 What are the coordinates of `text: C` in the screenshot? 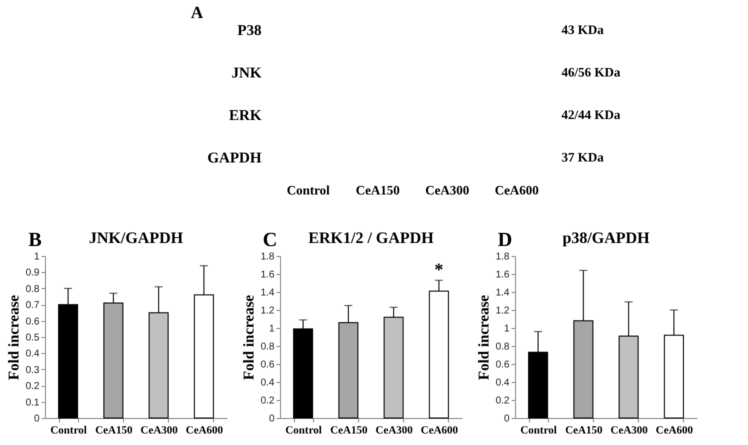 It's located at (270, 240).